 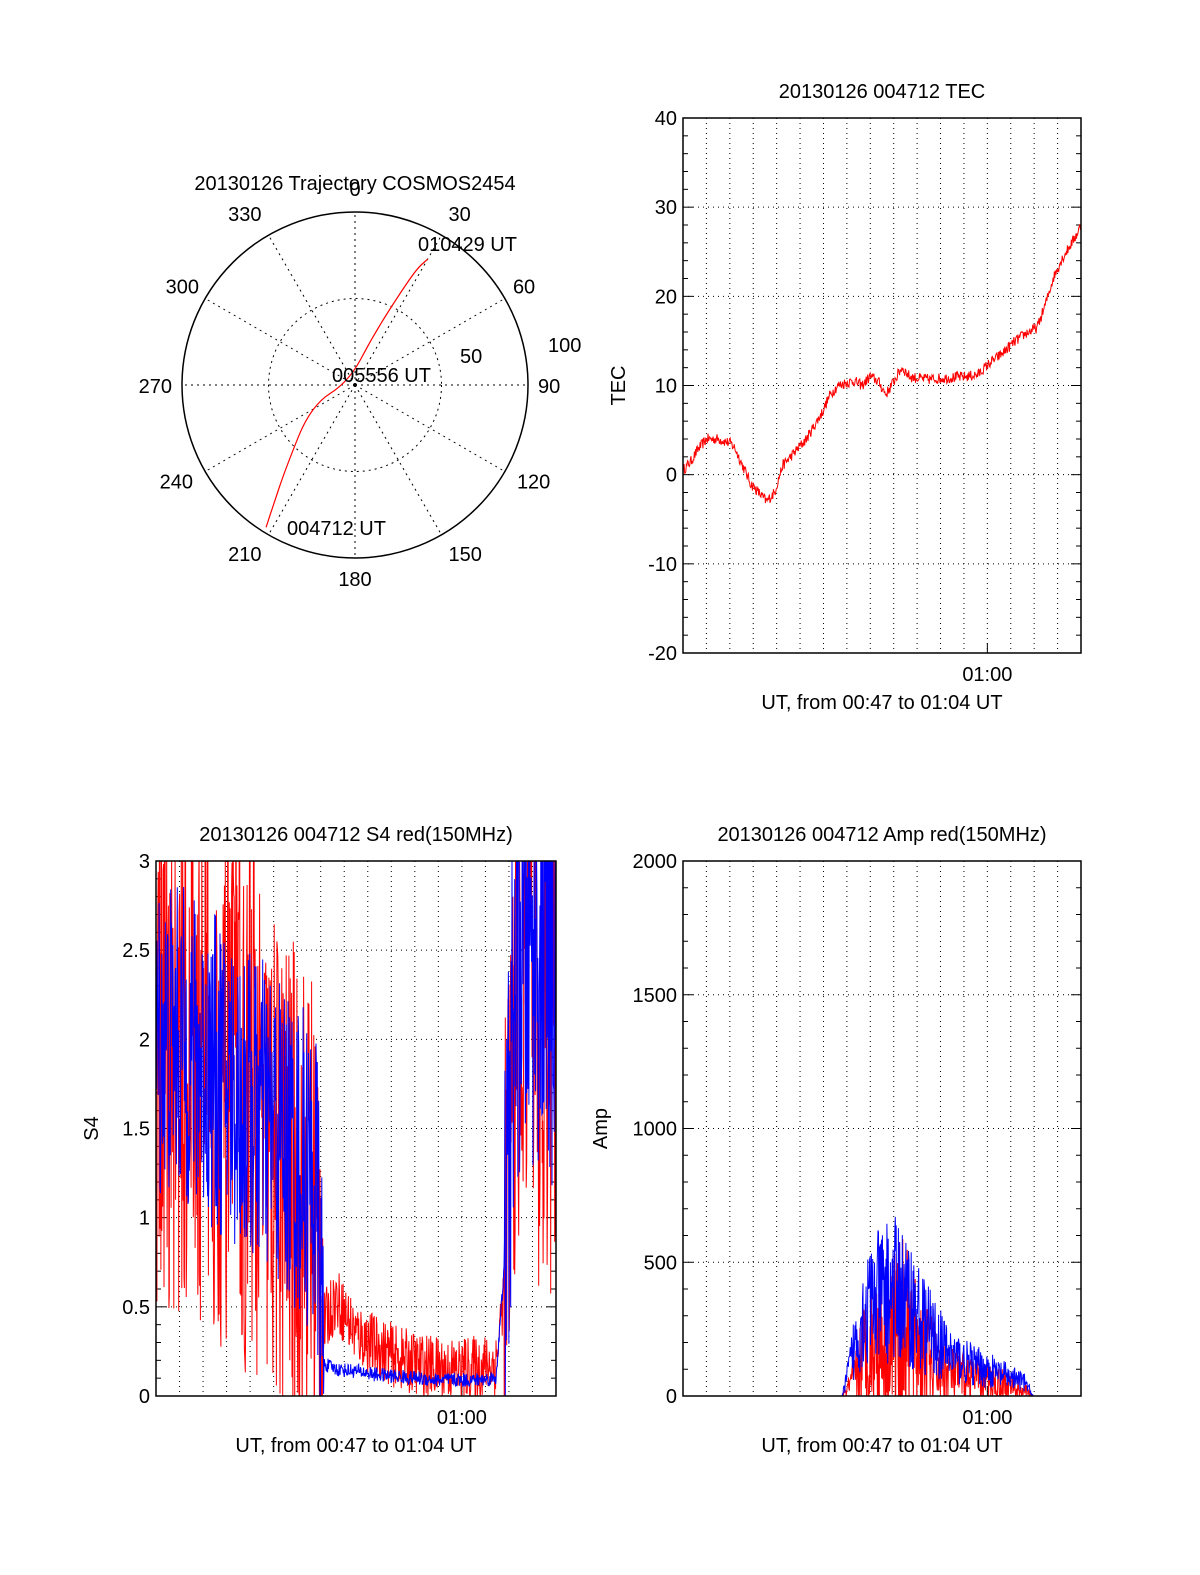 I want to click on chart-title: 20130126 004712 TEC, so click(x=882, y=92).